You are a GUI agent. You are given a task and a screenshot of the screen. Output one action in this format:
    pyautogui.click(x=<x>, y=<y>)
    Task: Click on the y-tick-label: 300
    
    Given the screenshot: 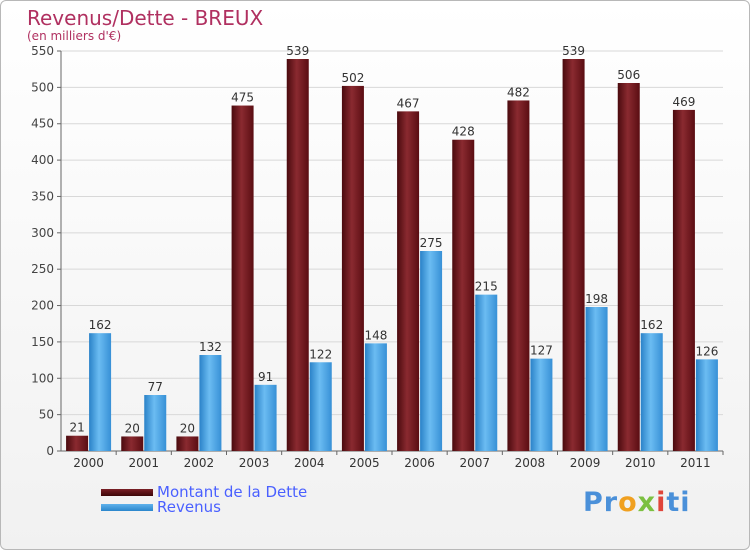 What is the action you would take?
    pyautogui.click(x=42, y=233)
    